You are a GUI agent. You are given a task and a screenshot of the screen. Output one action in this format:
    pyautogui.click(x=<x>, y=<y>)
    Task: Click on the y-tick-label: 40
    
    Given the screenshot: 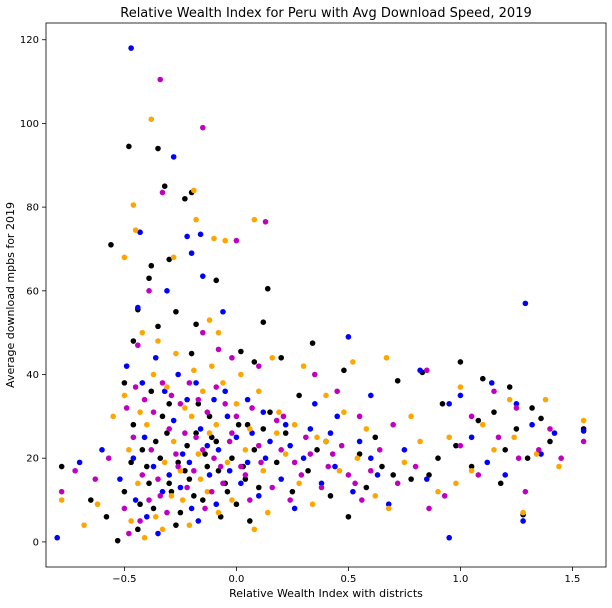 What is the action you would take?
    pyautogui.click(x=32, y=375)
    